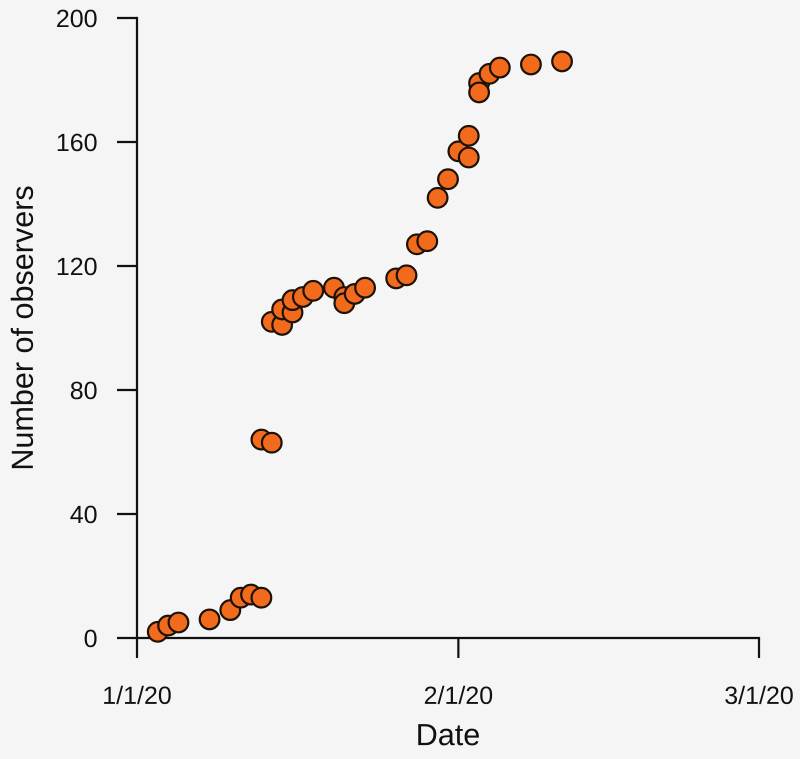 The height and width of the screenshot is (759, 800). I want to click on x-tick-label: 3/1/20, so click(759, 695).